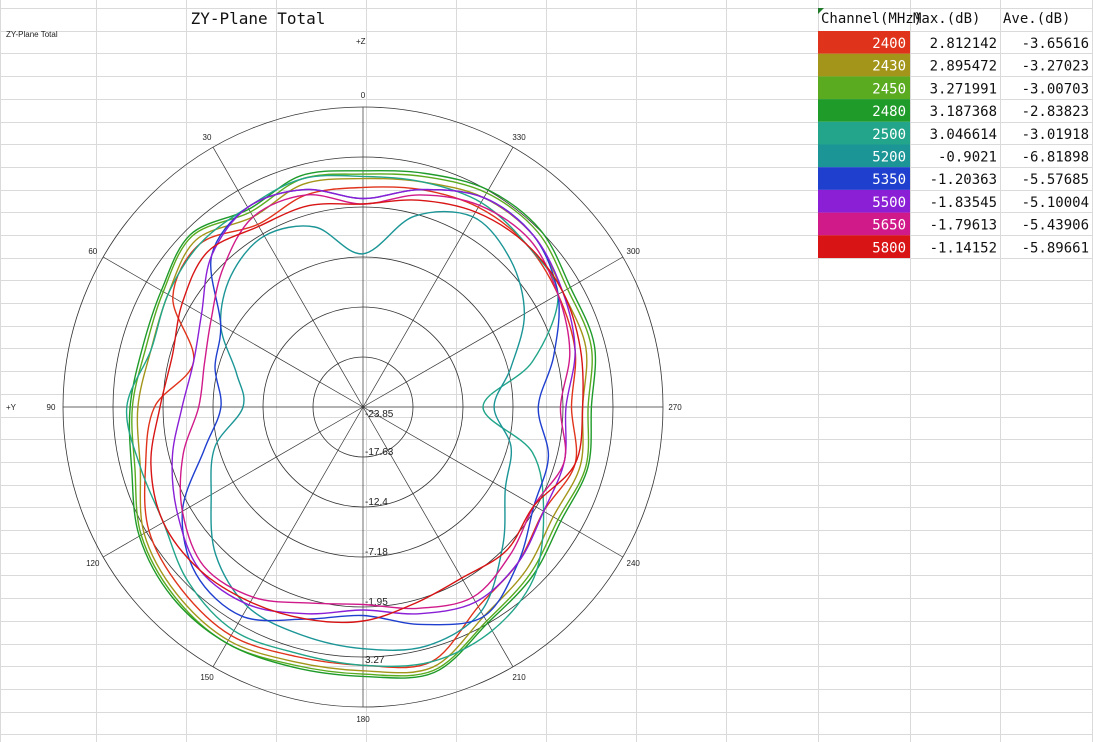  I want to click on table-row: 5650 -1.79613 -5.43906, so click(953, 224).